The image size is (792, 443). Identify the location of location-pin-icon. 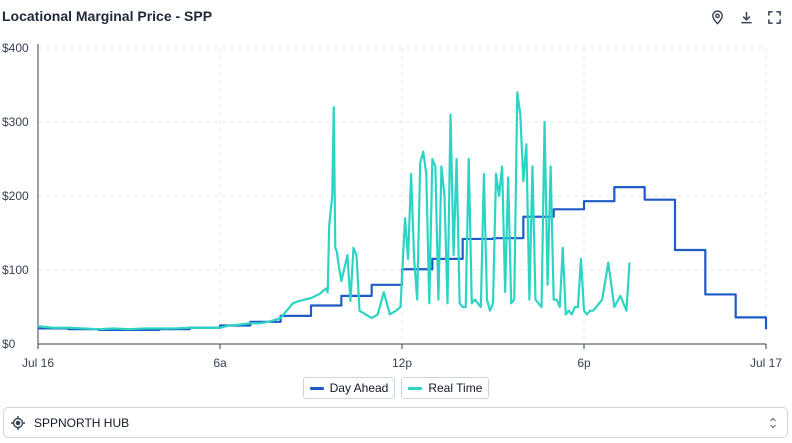
(717, 17).